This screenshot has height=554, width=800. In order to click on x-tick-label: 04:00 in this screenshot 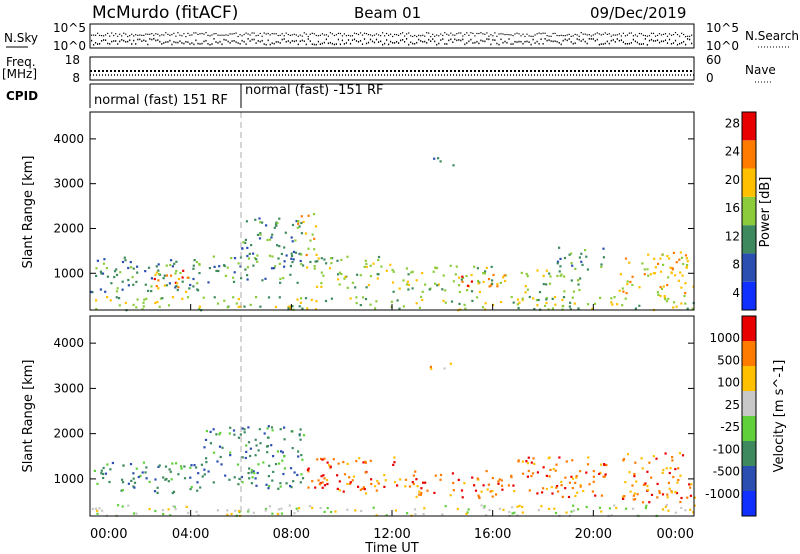, I will do `click(190, 534)`.